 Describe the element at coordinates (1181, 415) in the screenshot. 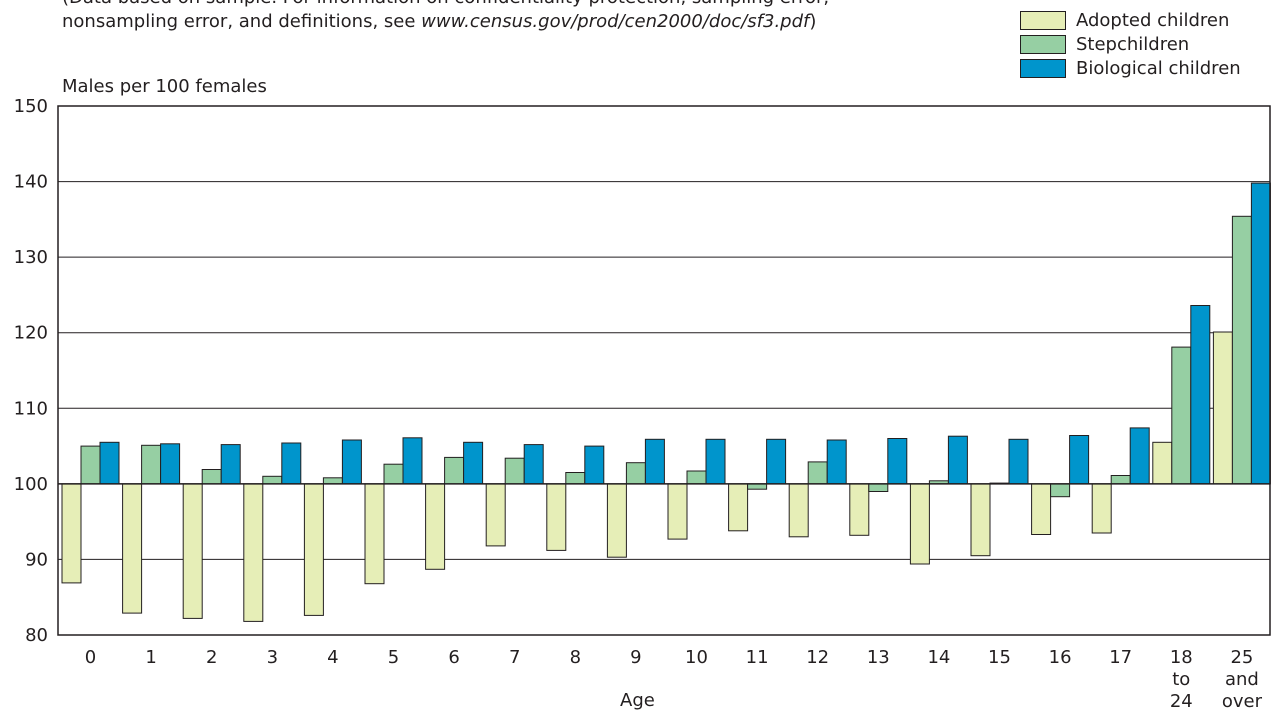

I see `bar-series1-cat18` at that location.